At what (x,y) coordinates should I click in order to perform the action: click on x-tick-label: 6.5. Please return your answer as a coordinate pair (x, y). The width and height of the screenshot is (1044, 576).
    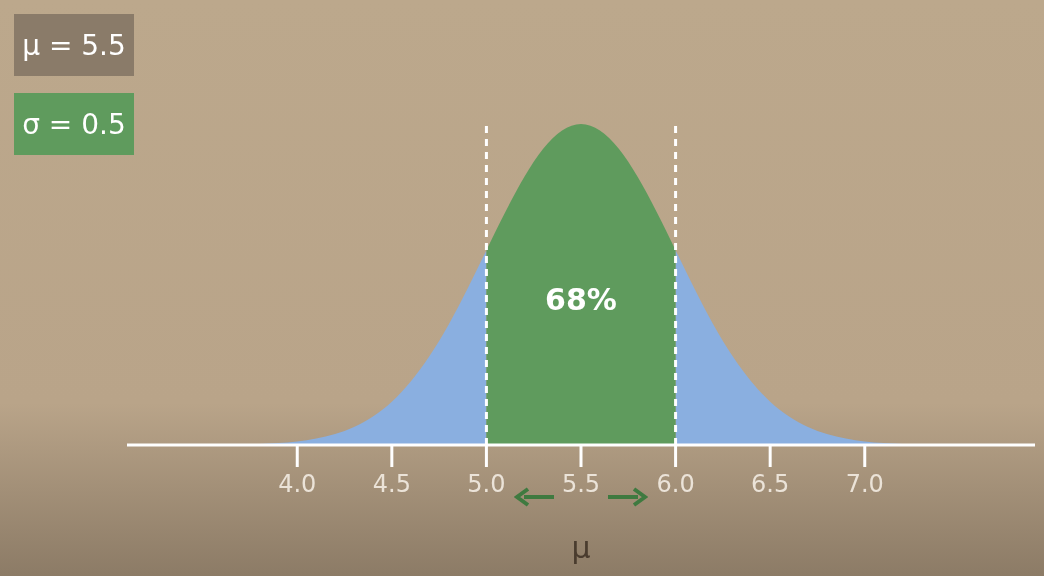
    Looking at the image, I should click on (770, 484).